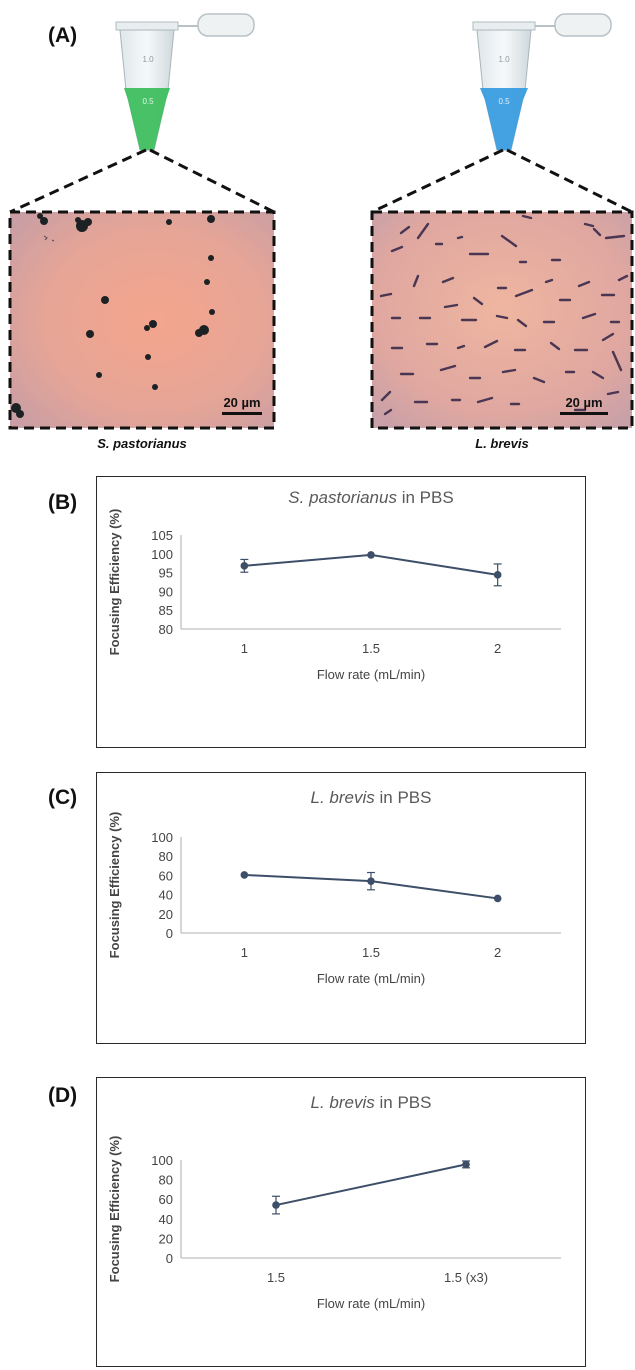  Describe the element at coordinates (142, 320) in the screenshot. I see `micrograph-s-pastorianus: 20 µm` at that location.